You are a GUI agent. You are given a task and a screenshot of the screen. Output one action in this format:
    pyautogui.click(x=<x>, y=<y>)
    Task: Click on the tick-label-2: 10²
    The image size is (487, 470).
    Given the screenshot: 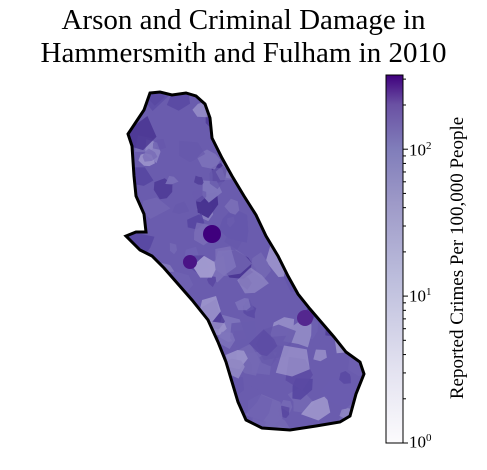 What is the action you would take?
    pyautogui.click(x=420, y=150)
    